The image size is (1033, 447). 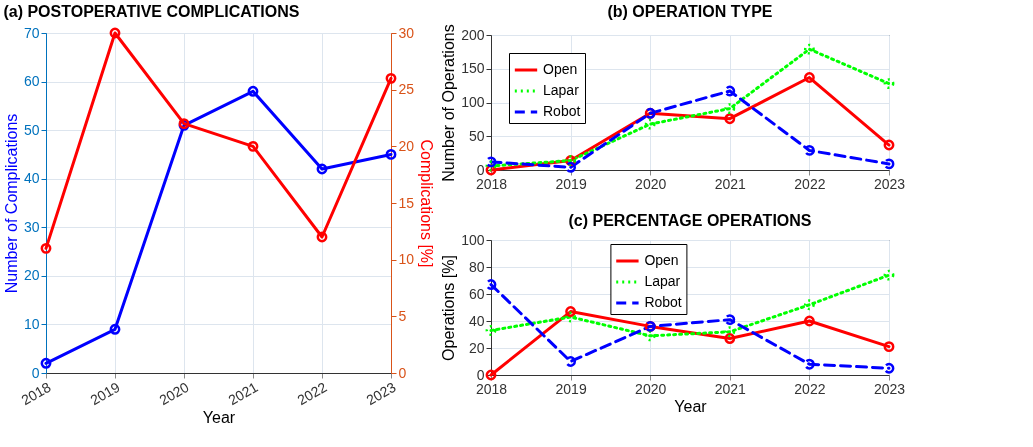 I want to click on y2-tick-label: 30, so click(x=406, y=32).